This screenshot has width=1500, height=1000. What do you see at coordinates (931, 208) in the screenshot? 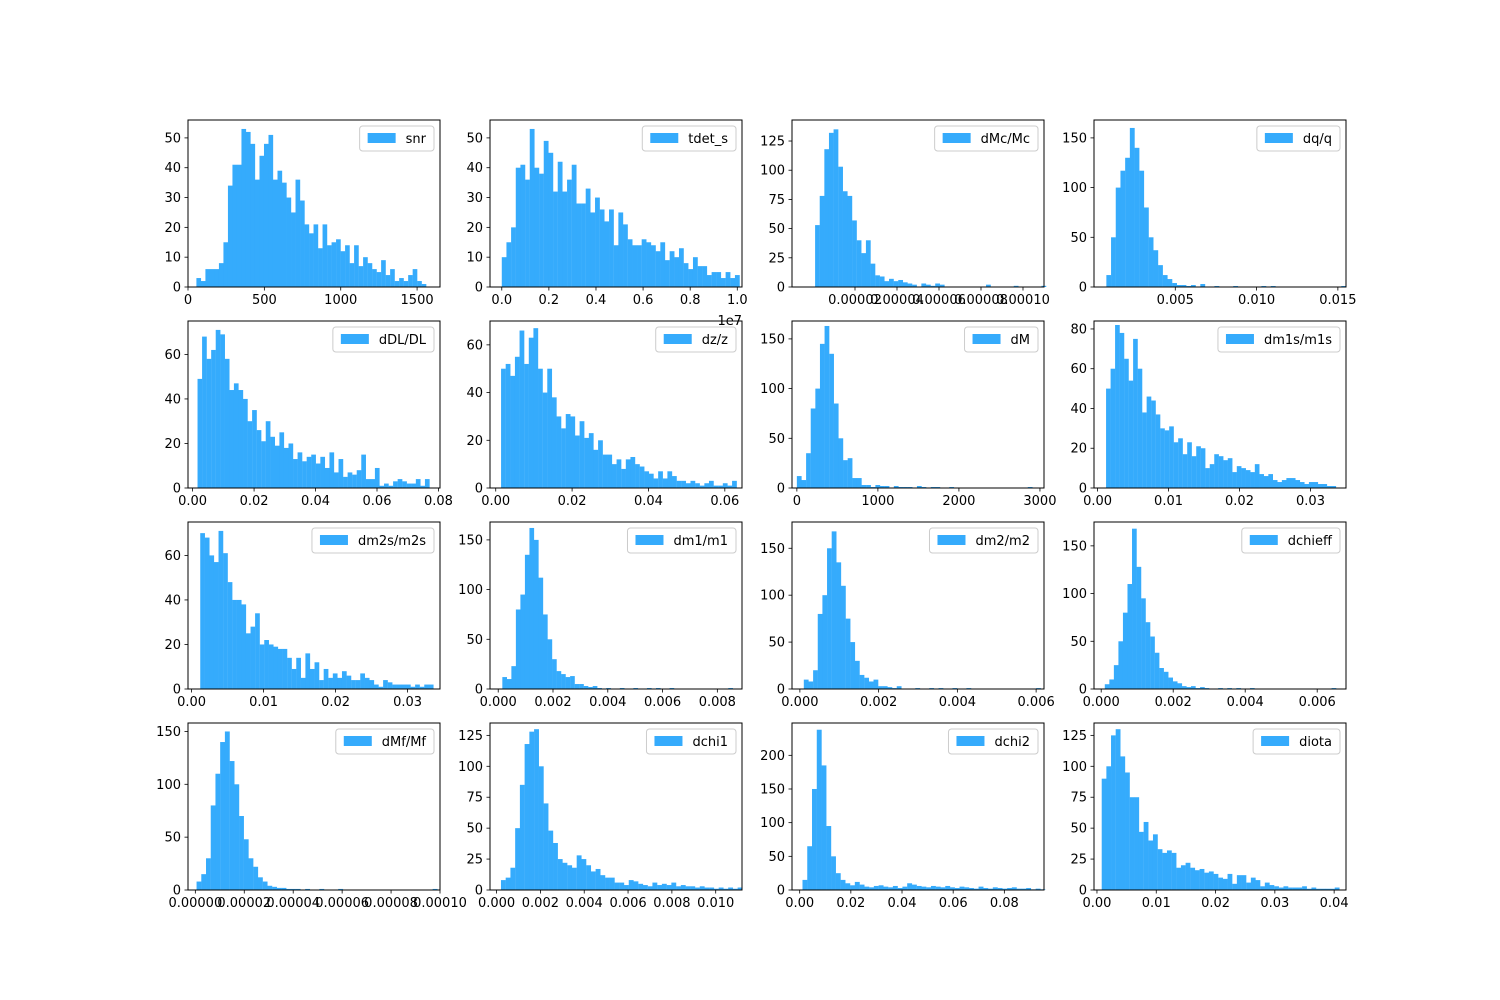
I see `bars-dmc-mc` at bounding box center [931, 208].